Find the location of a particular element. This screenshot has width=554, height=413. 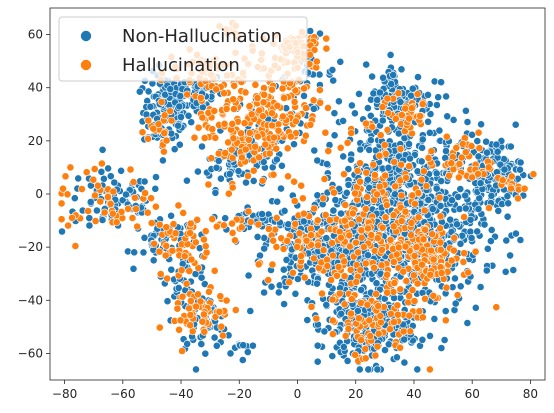

legend-marker is located at coordinates (86, 36).